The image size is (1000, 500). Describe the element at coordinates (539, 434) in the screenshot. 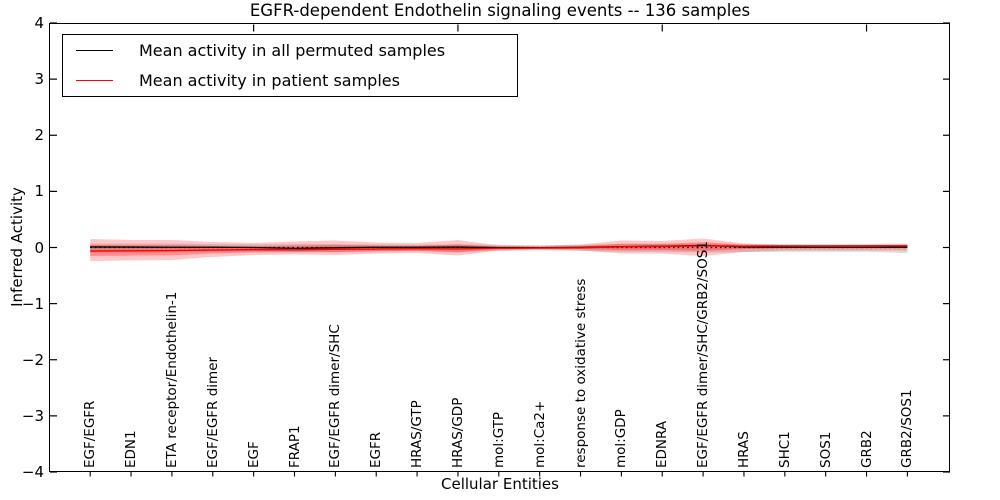

I see `x-category-label: mol:Ca2+` at that location.